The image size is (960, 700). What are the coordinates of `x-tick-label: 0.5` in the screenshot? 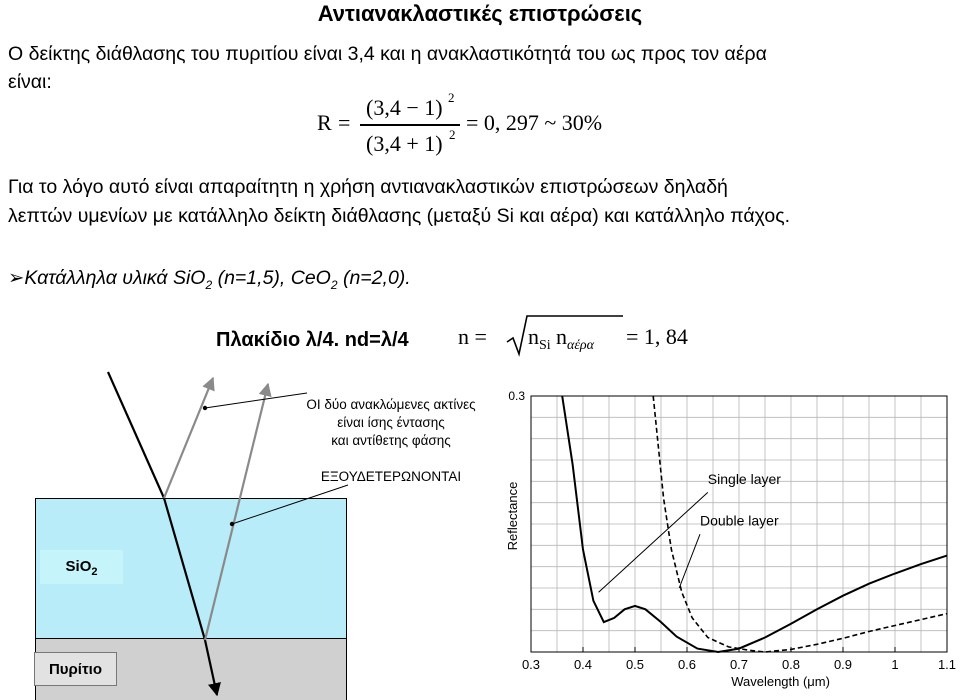 It's located at (635, 664).